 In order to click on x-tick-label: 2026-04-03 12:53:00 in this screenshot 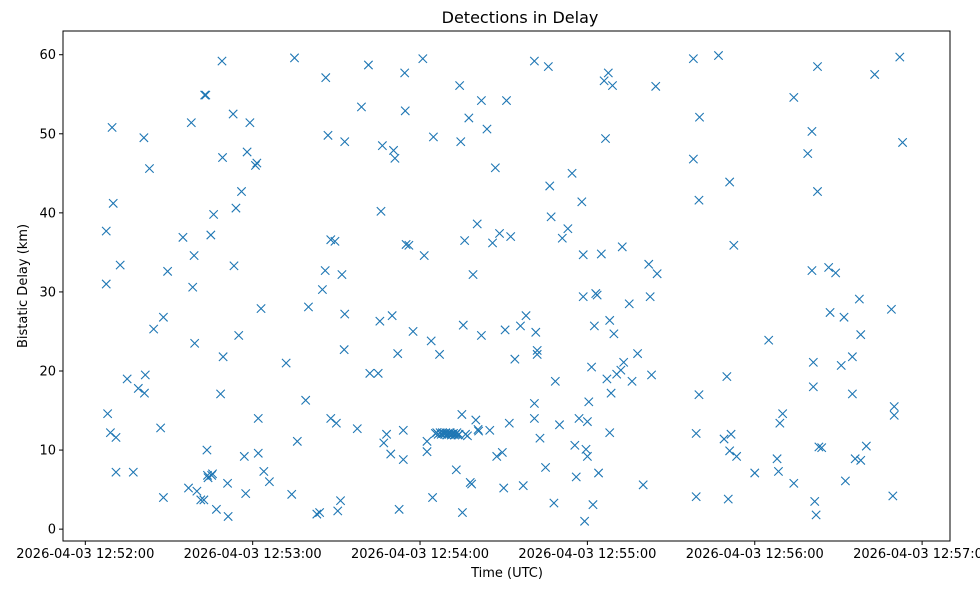, I will do `click(253, 554)`.